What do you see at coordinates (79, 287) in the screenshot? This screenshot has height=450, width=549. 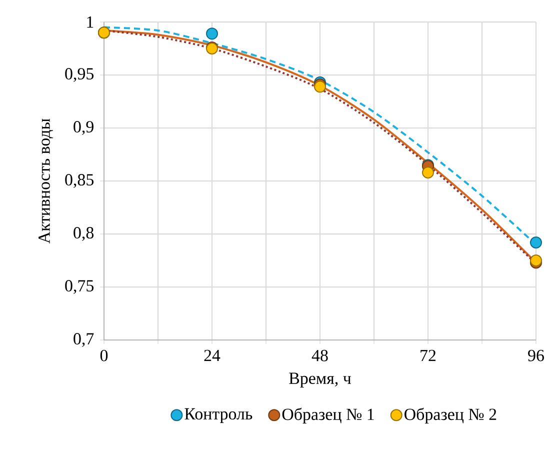 I see `y-tick-label: 0,75` at bounding box center [79, 287].